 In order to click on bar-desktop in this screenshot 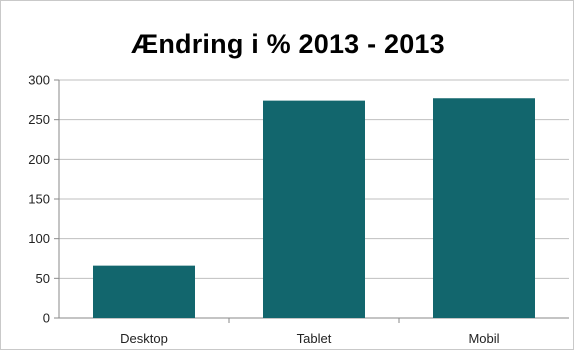, I will do `click(144, 291)`.